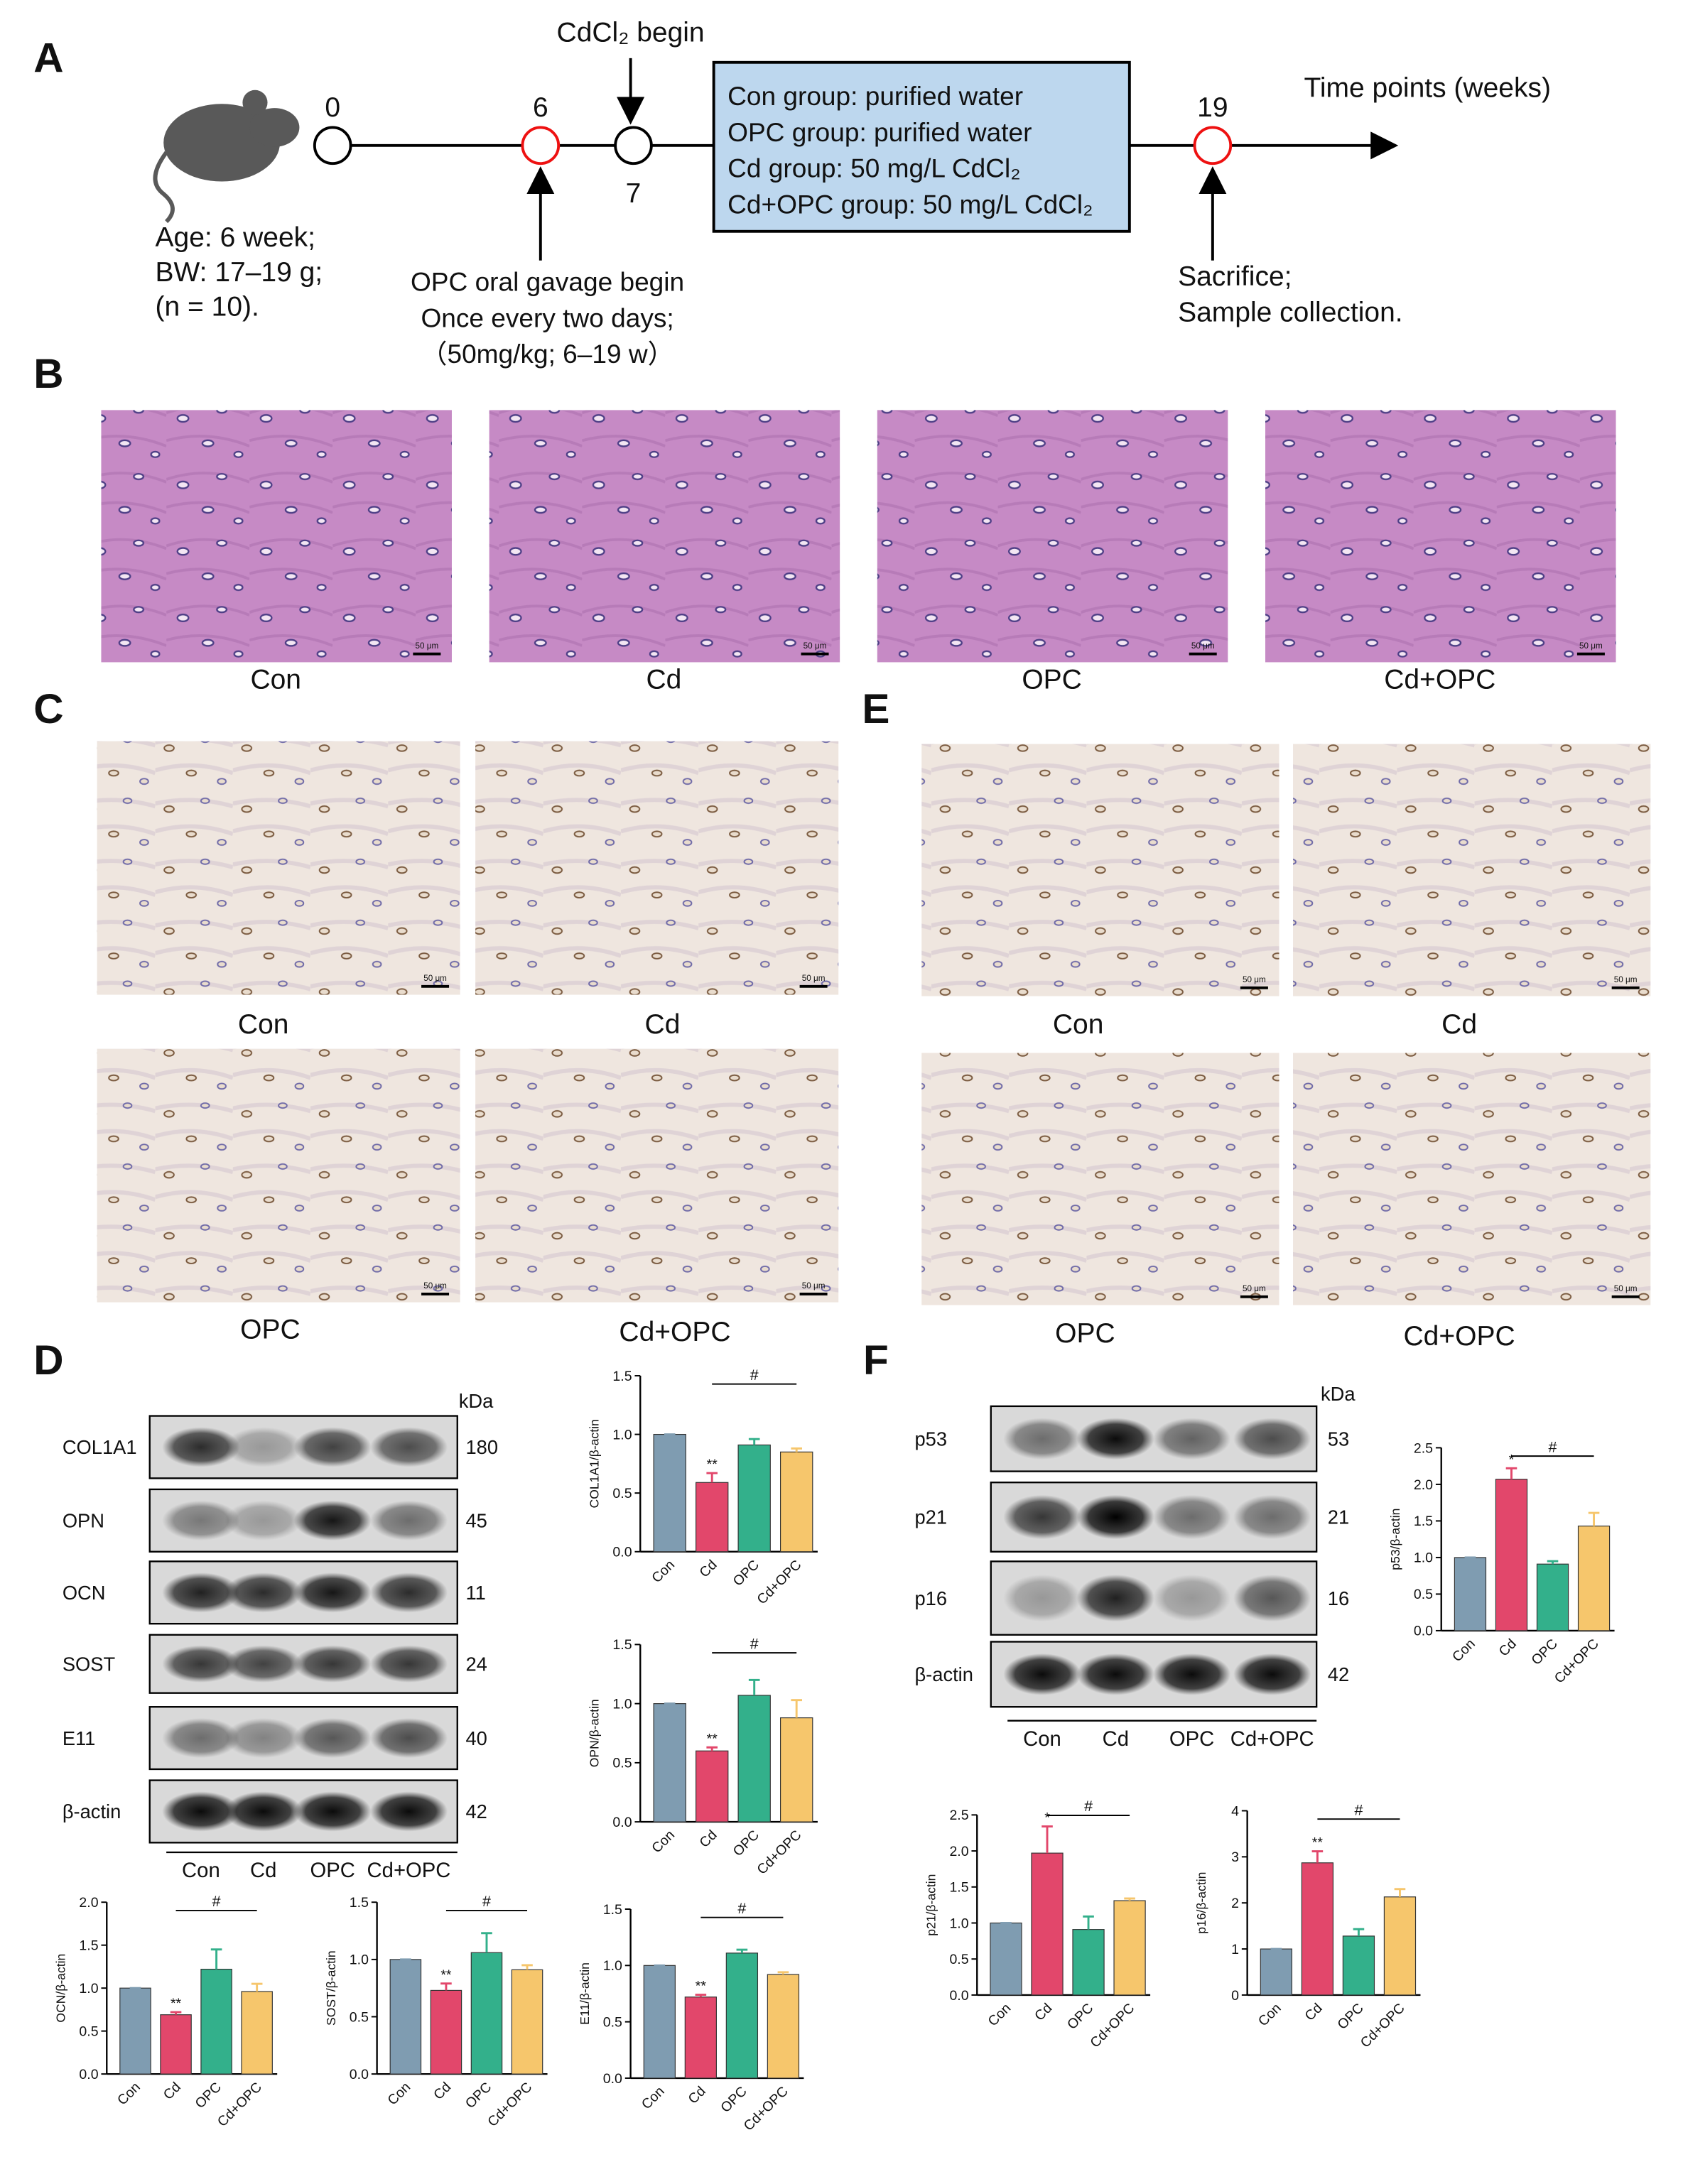 The height and width of the screenshot is (2184, 1688). I want to click on significance-mark: *, so click(1047, 1818).